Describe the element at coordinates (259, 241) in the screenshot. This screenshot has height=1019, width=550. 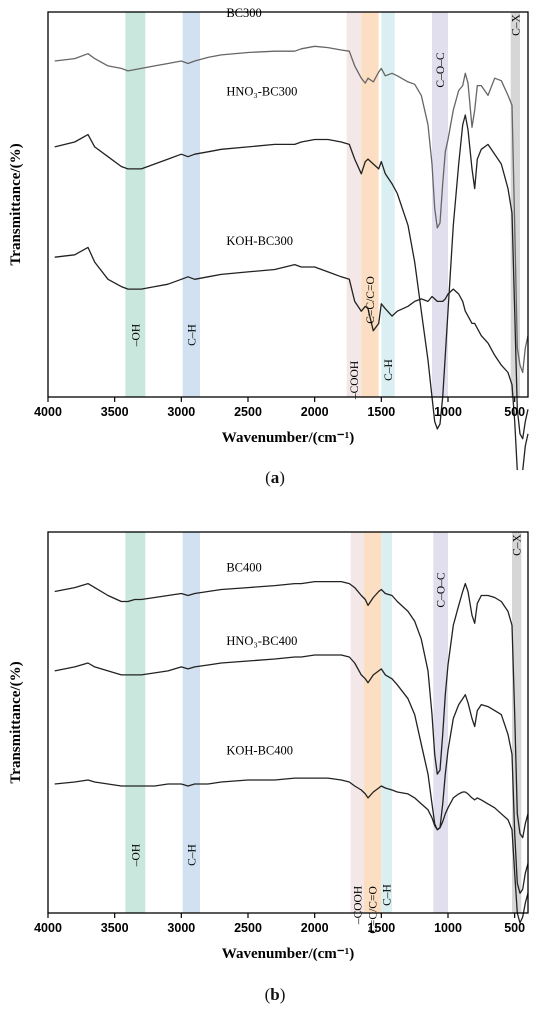
I see `series-label-2: KOH-BC300` at that location.